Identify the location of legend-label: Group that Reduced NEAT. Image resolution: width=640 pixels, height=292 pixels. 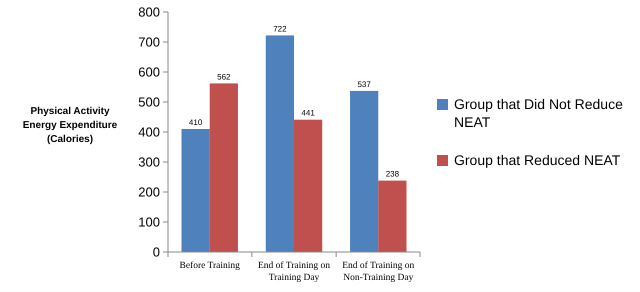
(537, 160).